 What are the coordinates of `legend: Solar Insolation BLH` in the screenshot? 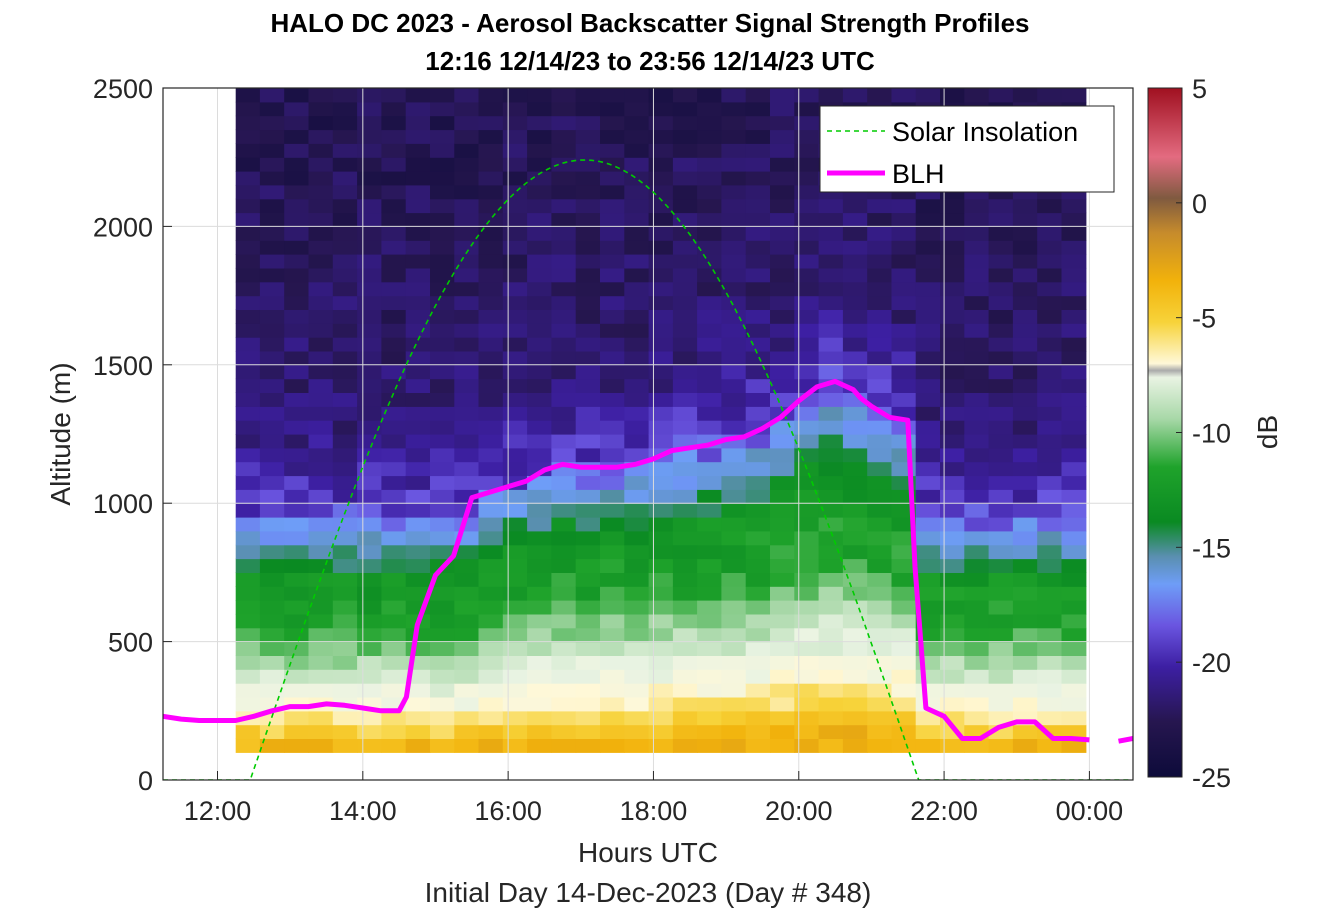 It's located at (967, 149).